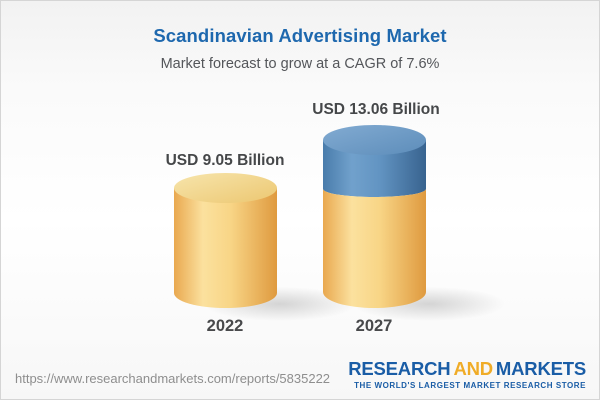  What do you see at coordinates (300, 35) in the screenshot?
I see `chart-title: Scandinavian Advertising Market` at bounding box center [300, 35].